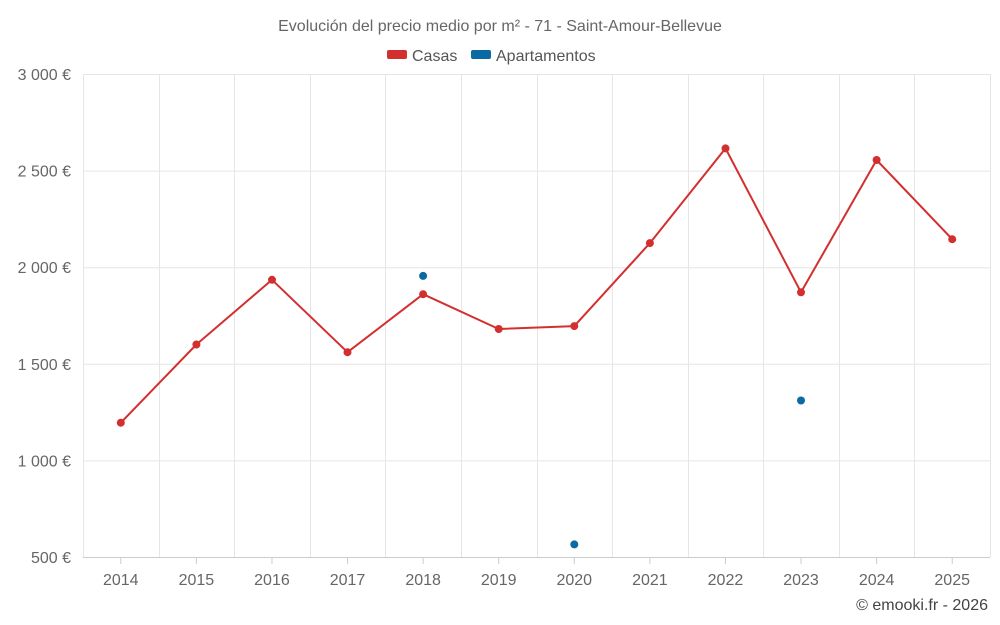 The image size is (1000, 625). What do you see at coordinates (649, 243) in the screenshot?
I see `data-point-casas-2021` at bounding box center [649, 243].